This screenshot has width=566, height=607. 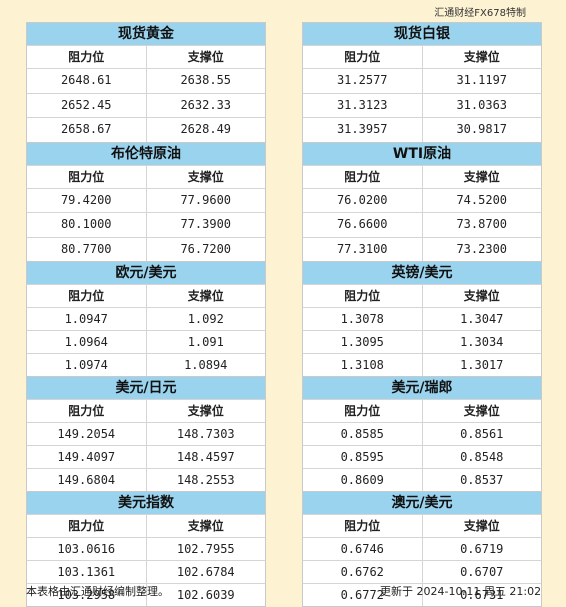 What do you see at coordinates (205, 595) in the screenshot?
I see `support-value: 102.6039` at bounding box center [205, 595].